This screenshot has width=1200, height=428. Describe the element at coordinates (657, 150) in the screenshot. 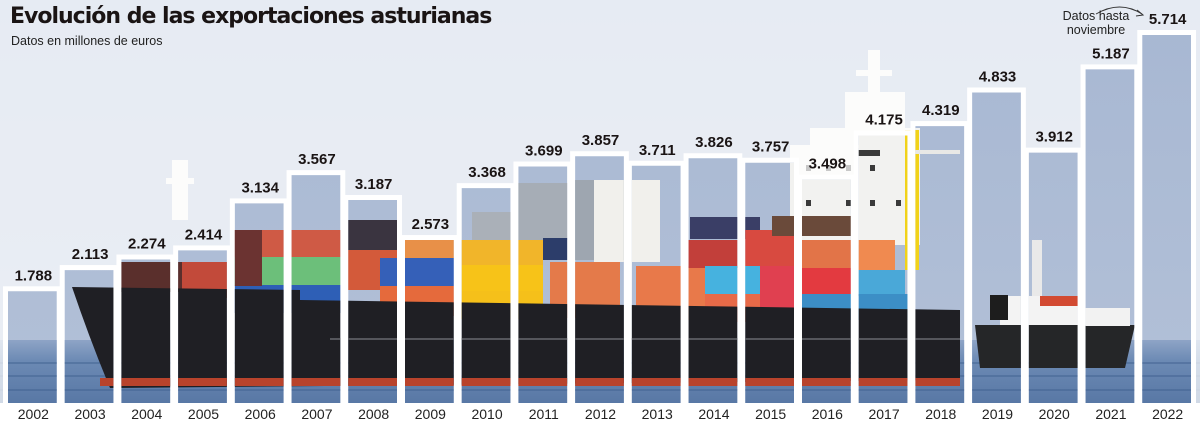

I see `value-label: 3.711` at that location.